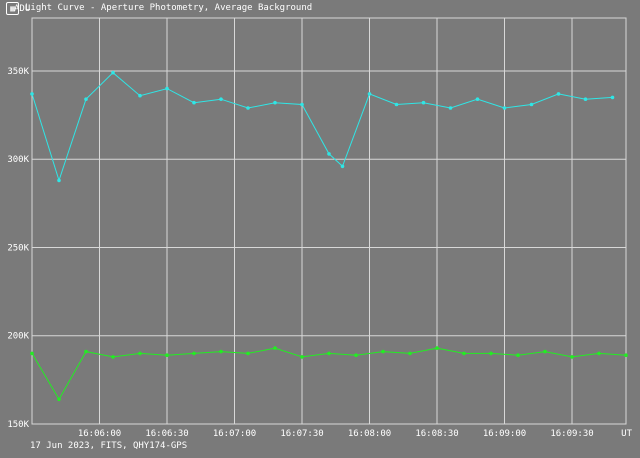 This screenshot has height=458, width=640. I want to click on x-tick-label: 16:07:30, so click(301, 434).